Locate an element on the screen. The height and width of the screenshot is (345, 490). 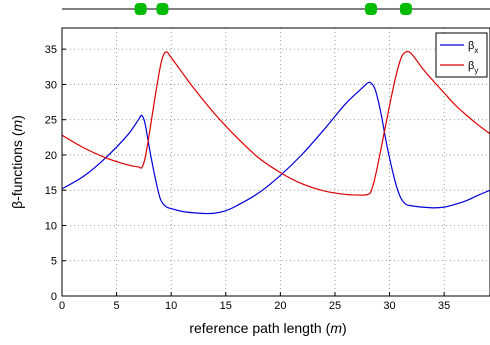
legend-label-1: βy is located at coordinates (473, 67).